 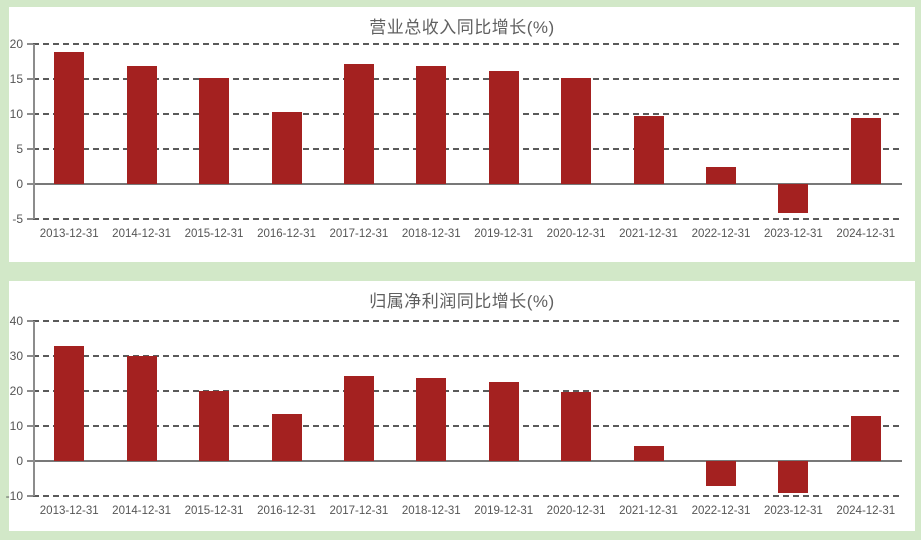 I want to click on y-axis-tick-label: -10, so click(x=14, y=496).